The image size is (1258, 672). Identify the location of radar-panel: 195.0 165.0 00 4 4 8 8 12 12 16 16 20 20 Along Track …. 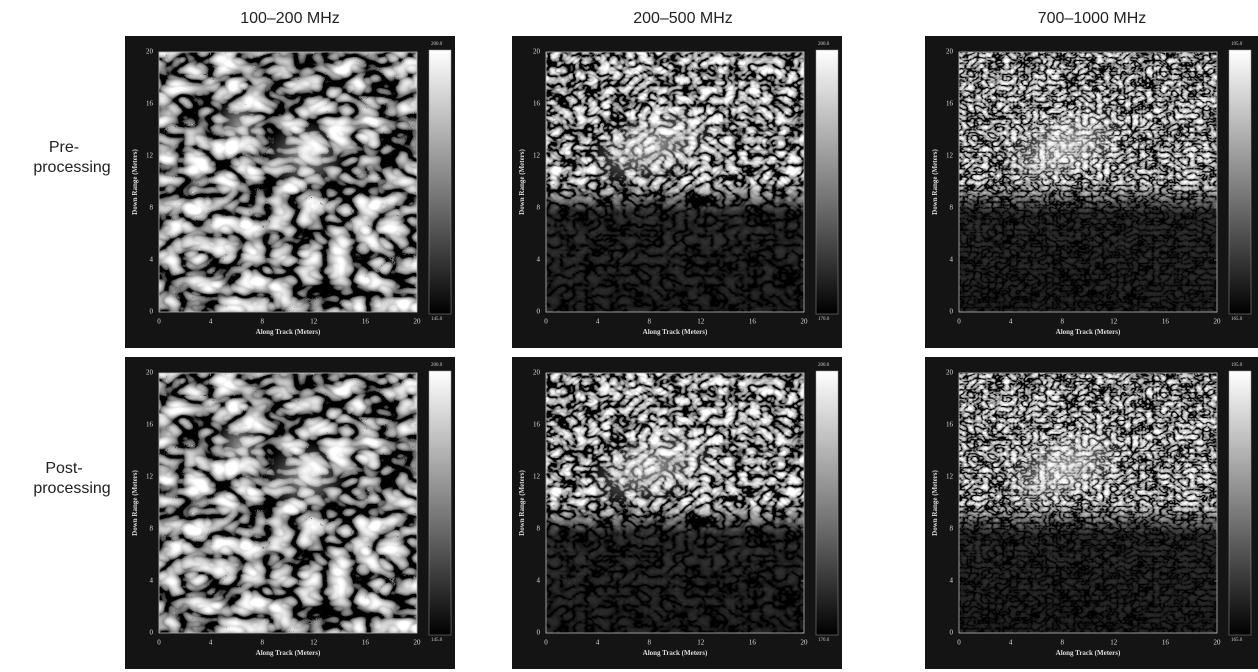
(1091, 192).